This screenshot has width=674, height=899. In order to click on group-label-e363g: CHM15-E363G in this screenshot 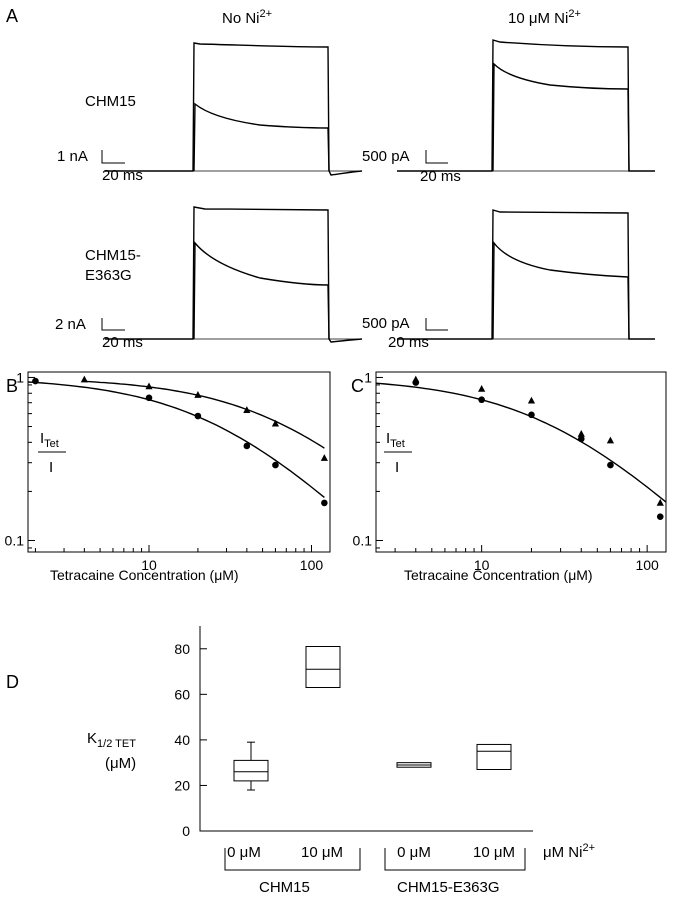, I will do `click(448, 887)`.